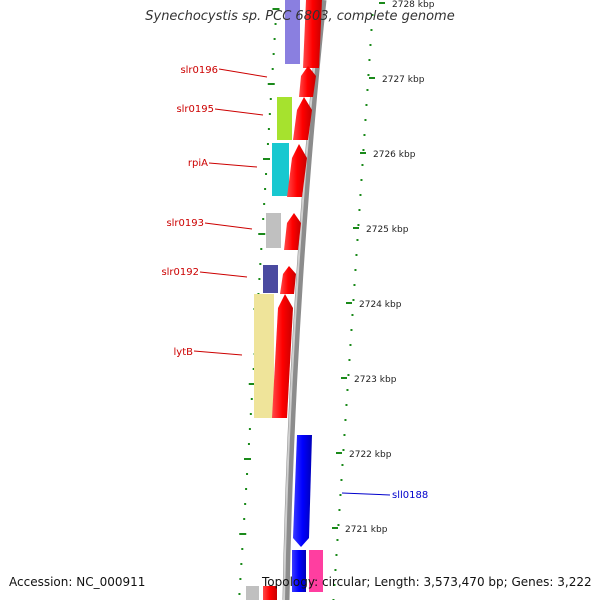 The height and width of the screenshot is (600, 600). What do you see at coordinates (284, 118) in the screenshot?
I see `feature-lime` at bounding box center [284, 118].